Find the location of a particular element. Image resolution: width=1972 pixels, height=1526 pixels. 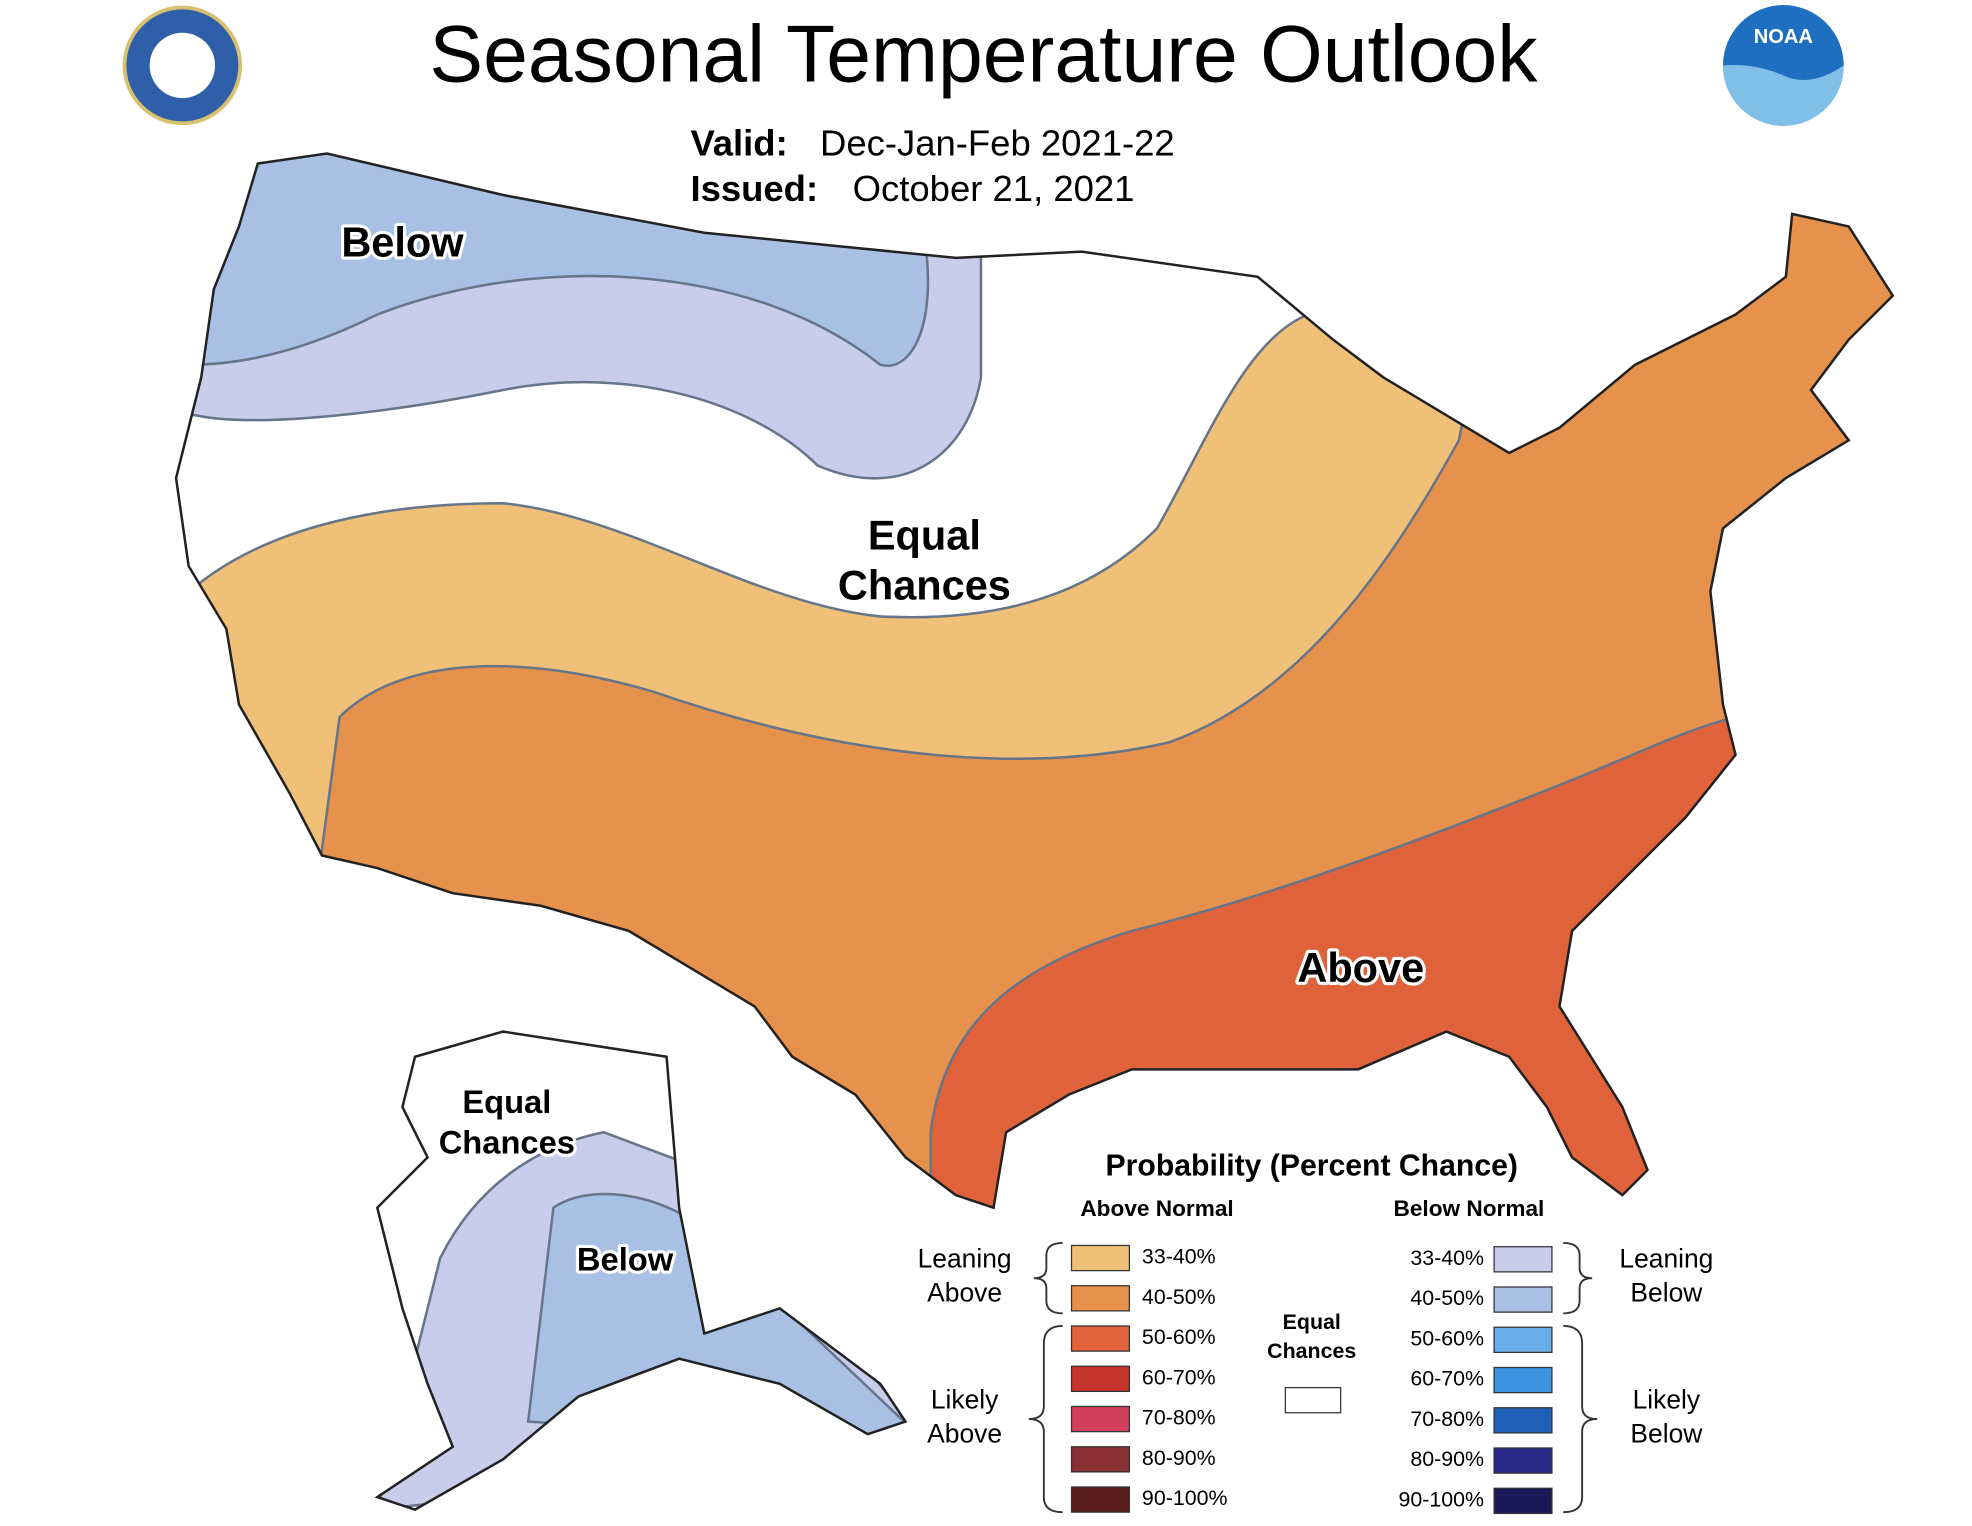

legend-group: Chances is located at coordinates (1311, 1351).